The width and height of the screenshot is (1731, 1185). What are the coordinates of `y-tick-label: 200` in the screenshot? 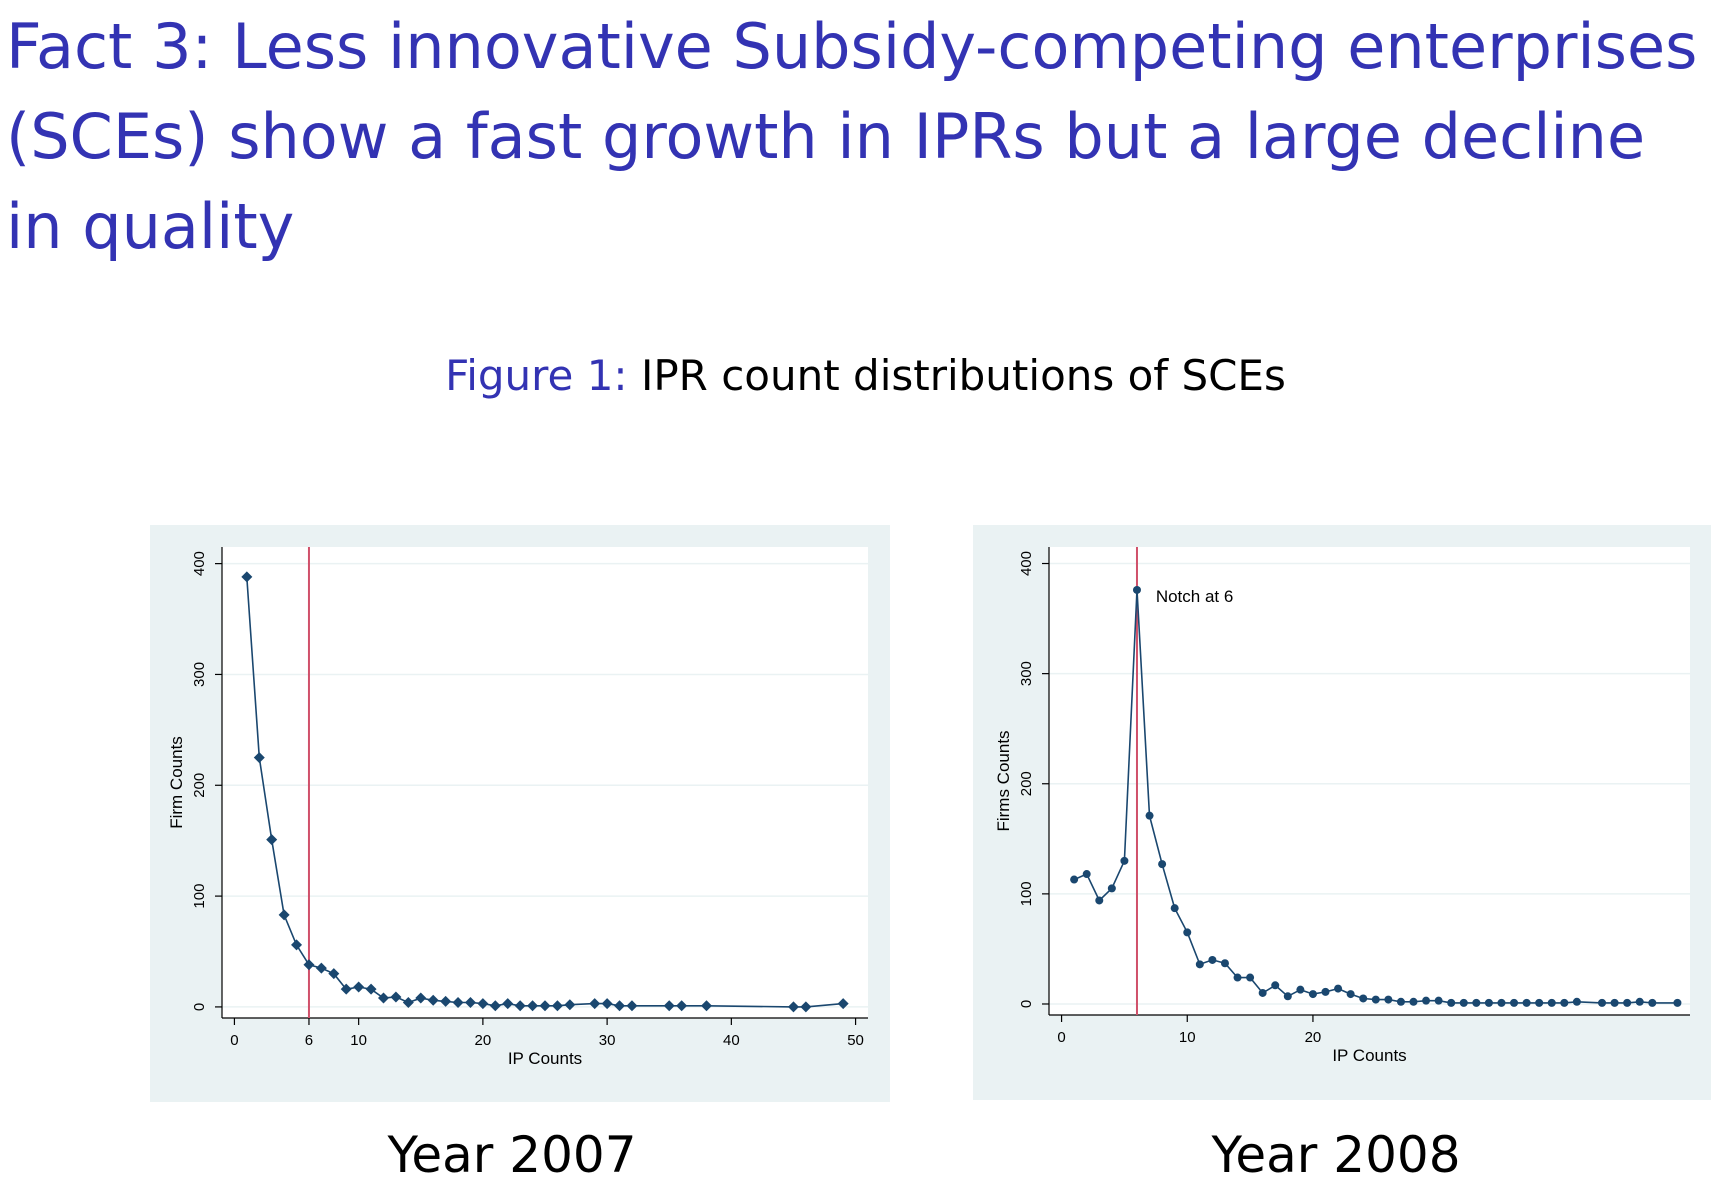 It's located at (1026, 783).